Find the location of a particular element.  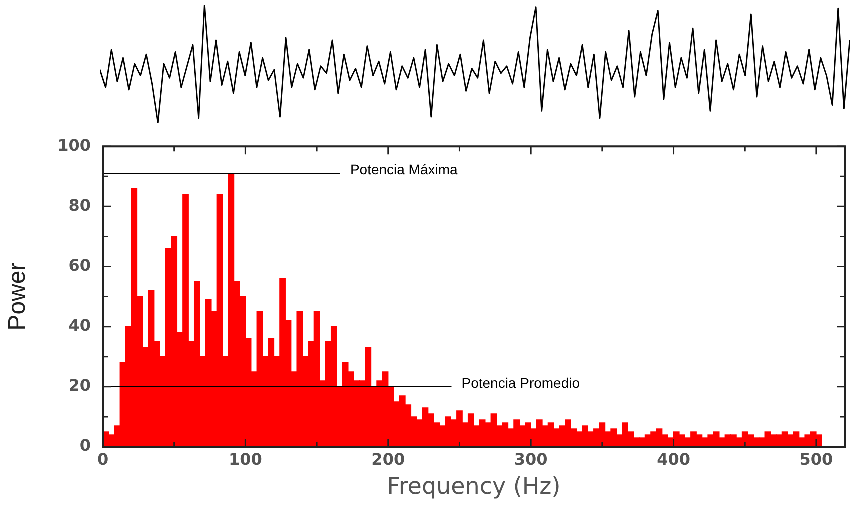

y-tick-label: 100 is located at coordinates (74, 145).